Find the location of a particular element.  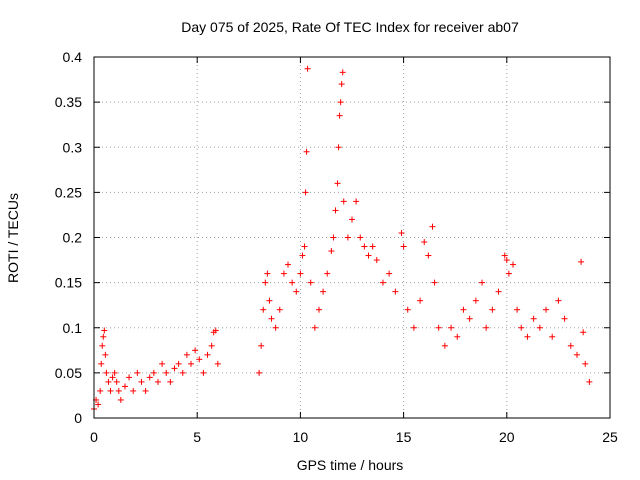

y-tick-label: 0.05 is located at coordinates (68, 373).